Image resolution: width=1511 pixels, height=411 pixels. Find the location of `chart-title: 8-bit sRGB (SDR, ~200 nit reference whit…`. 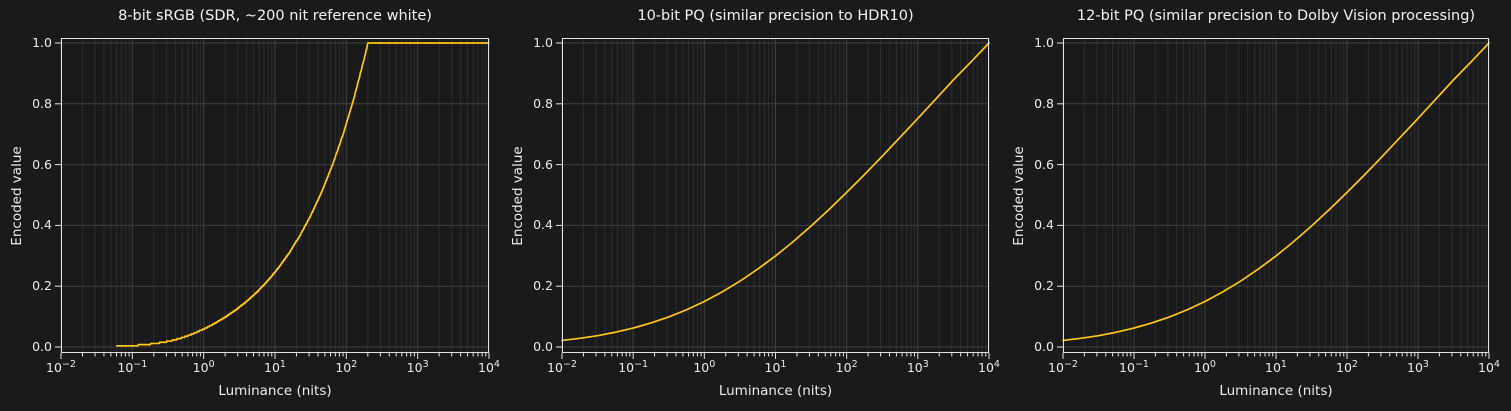

chart-title: 8-bit sRGB (SDR, ~200 nit reference whit… is located at coordinates (275, 16).